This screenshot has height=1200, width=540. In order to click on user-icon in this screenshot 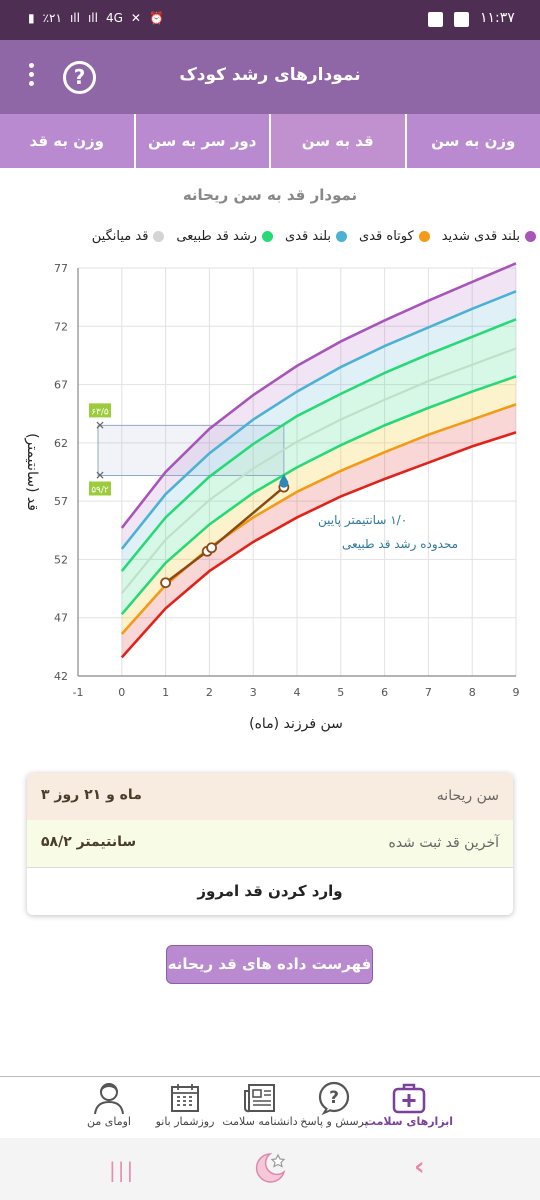, I will do `click(109, 1098)`.